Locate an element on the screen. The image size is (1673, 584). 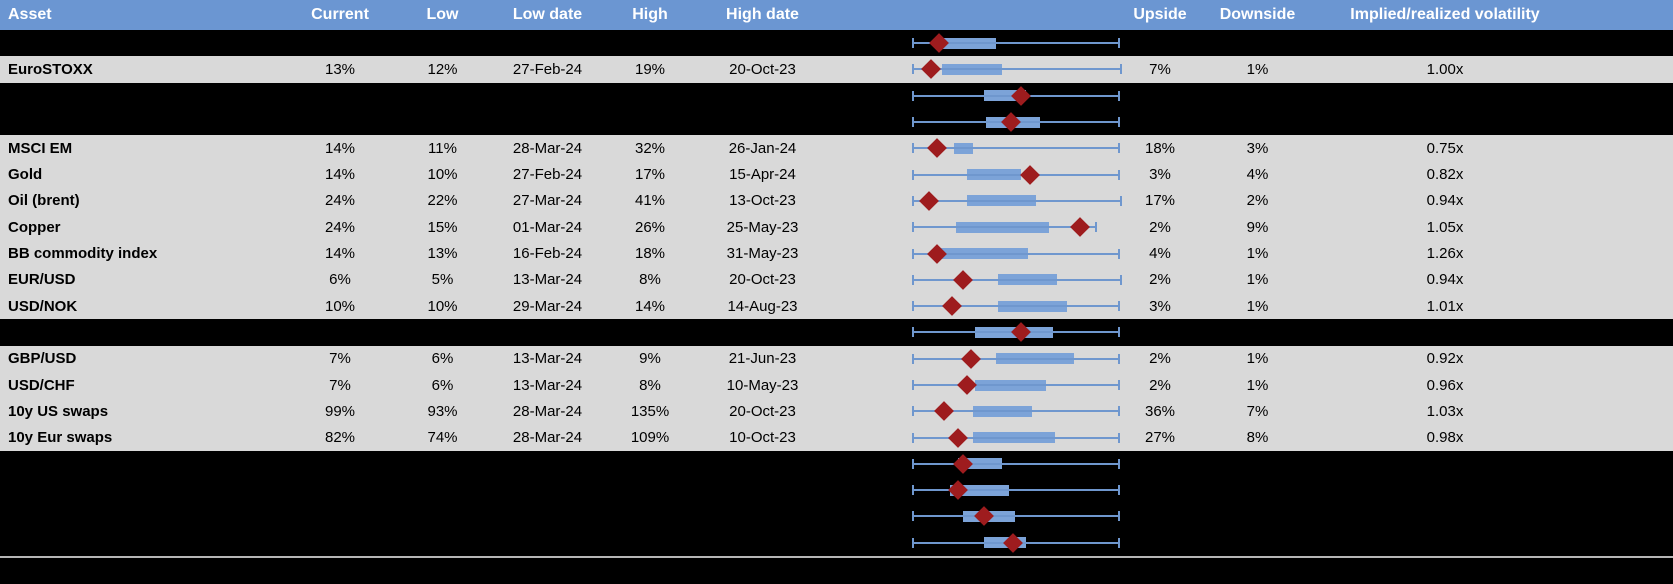
asset-name-cell: BB commodity index is located at coordinates (83, 254).